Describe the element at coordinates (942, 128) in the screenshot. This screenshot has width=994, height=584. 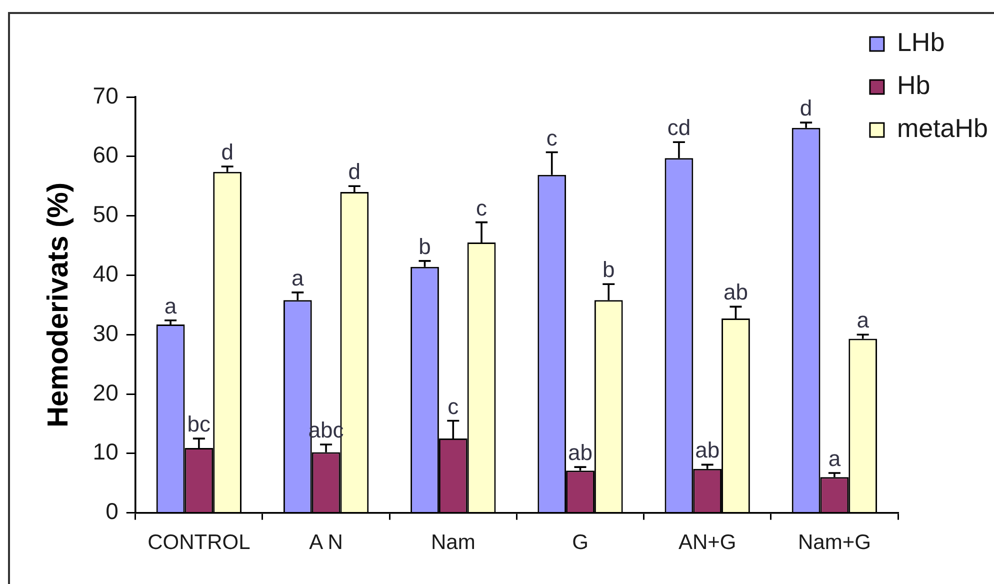
I see `legend-label: metaHb` at that location.